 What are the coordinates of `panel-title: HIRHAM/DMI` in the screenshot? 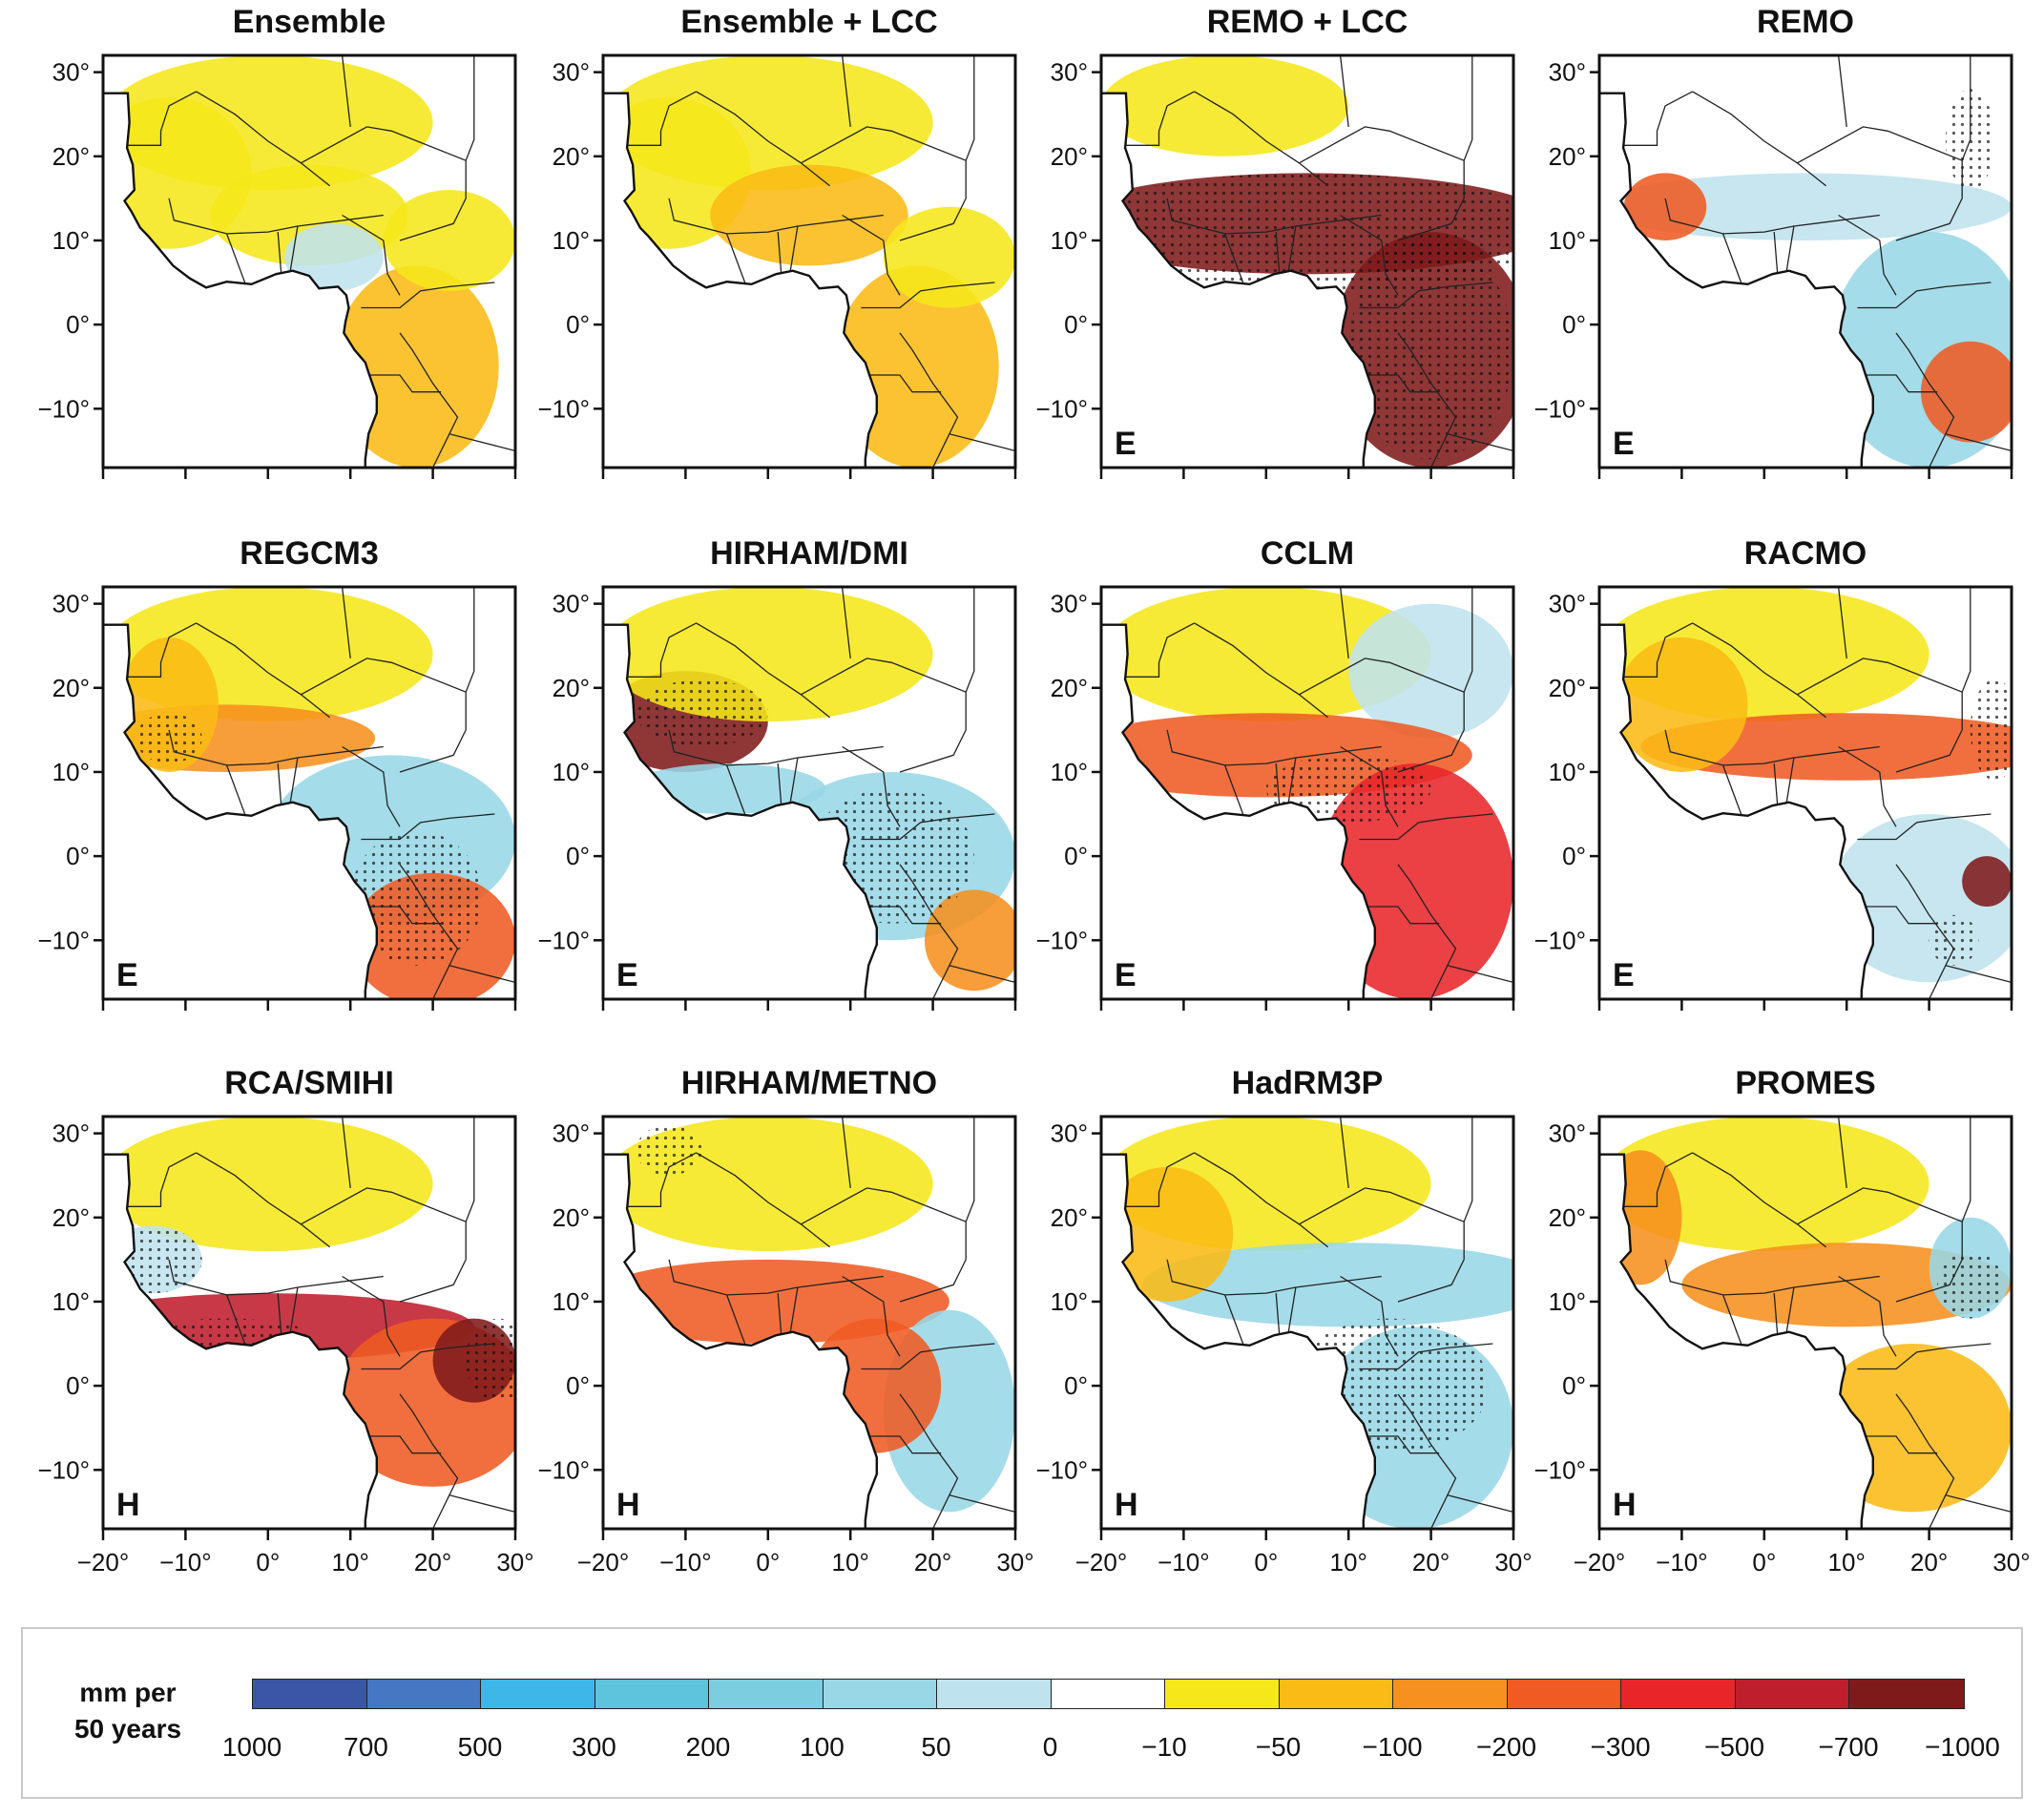 It's located at (809, 553).